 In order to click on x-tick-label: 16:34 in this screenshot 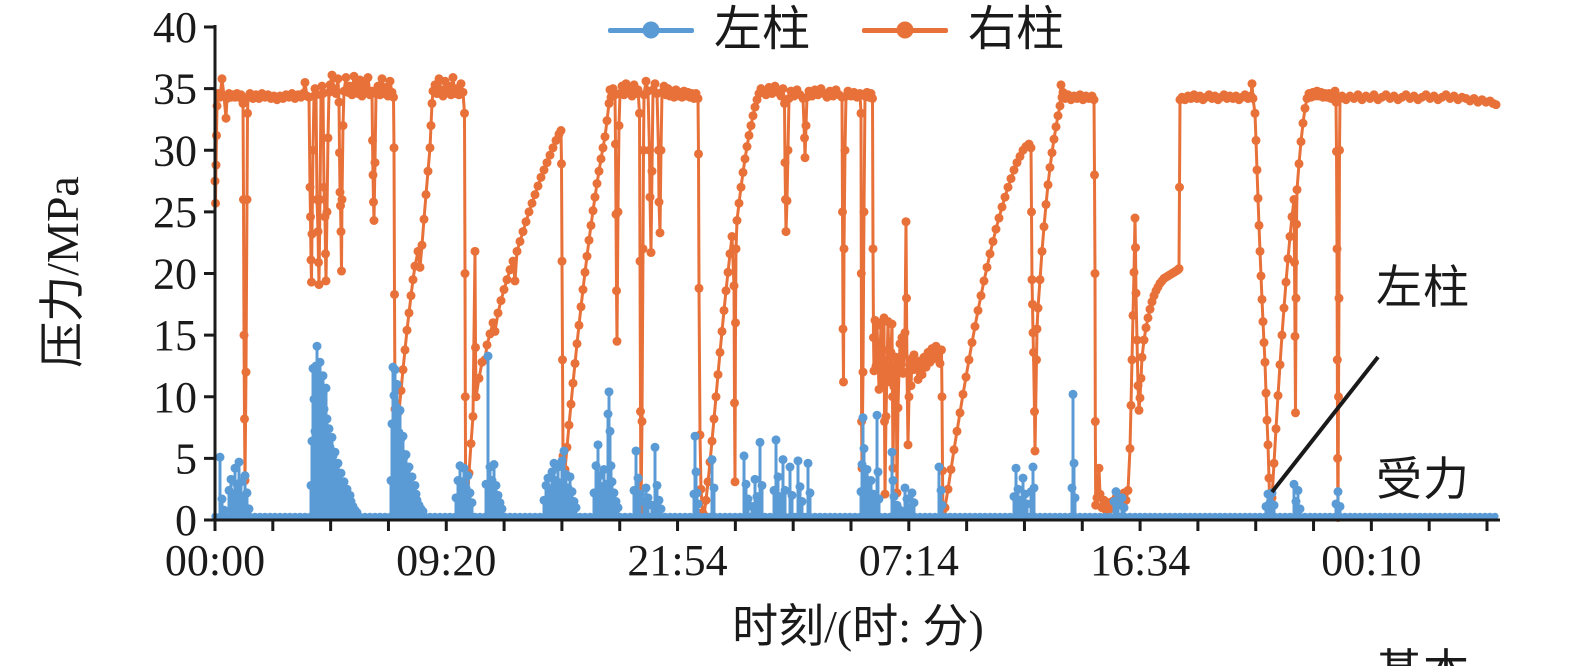, I will do `click(1140, 560)`.